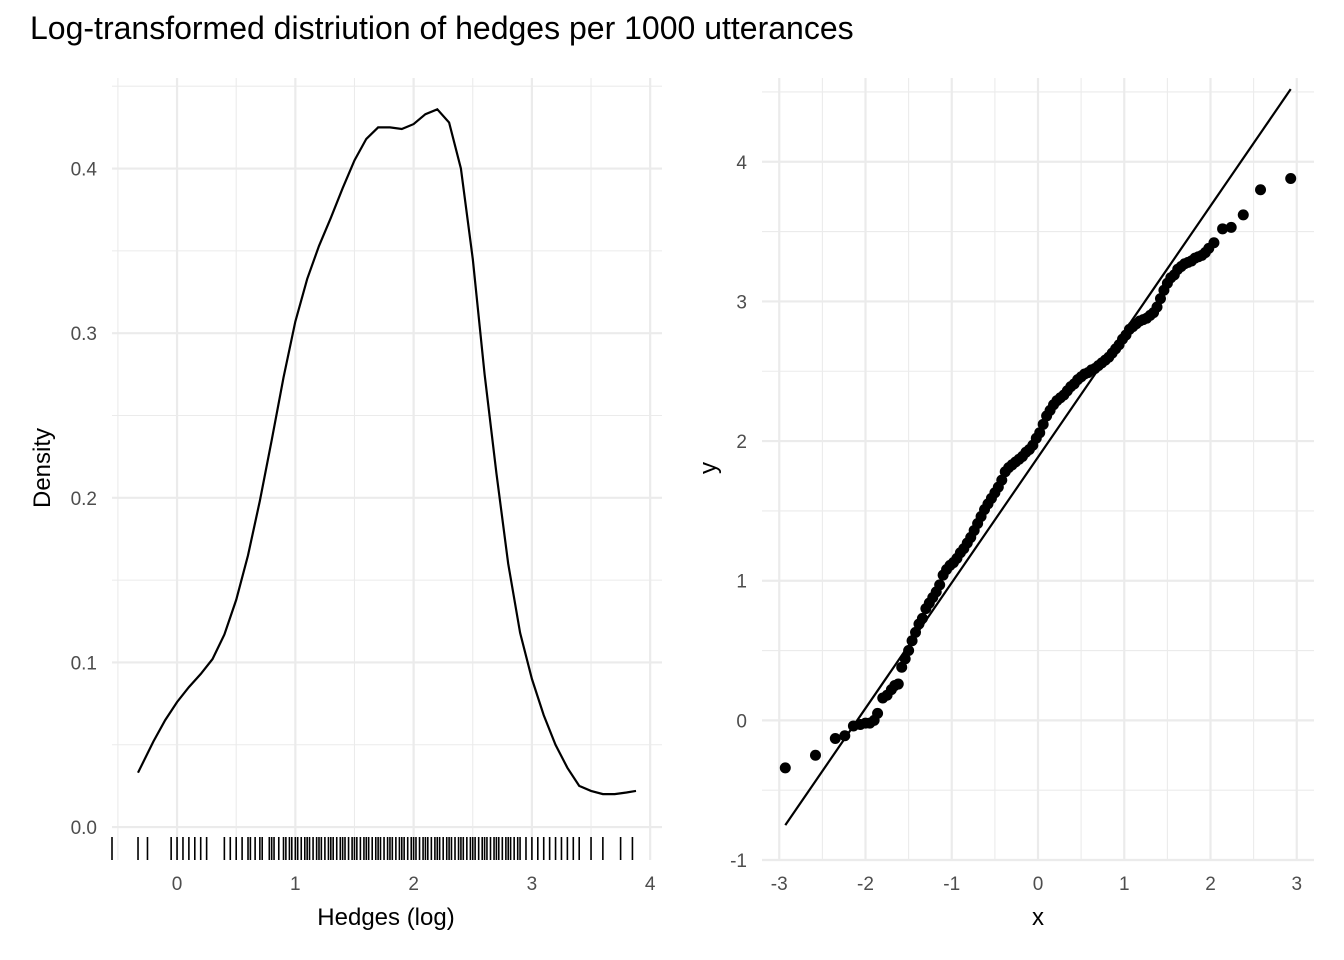 Image resolution: width=1344 pixels, height=960 pixels. I want to click on qq-x-tick-label: -3, so click(779, 884).